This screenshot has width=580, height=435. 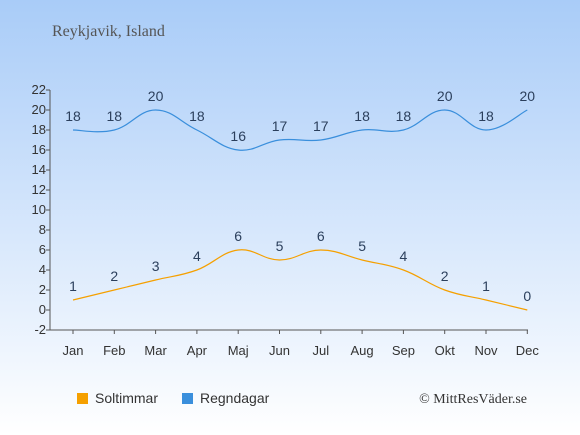 I want to click on y-tick-label: 6, so click(x=42, y=249).